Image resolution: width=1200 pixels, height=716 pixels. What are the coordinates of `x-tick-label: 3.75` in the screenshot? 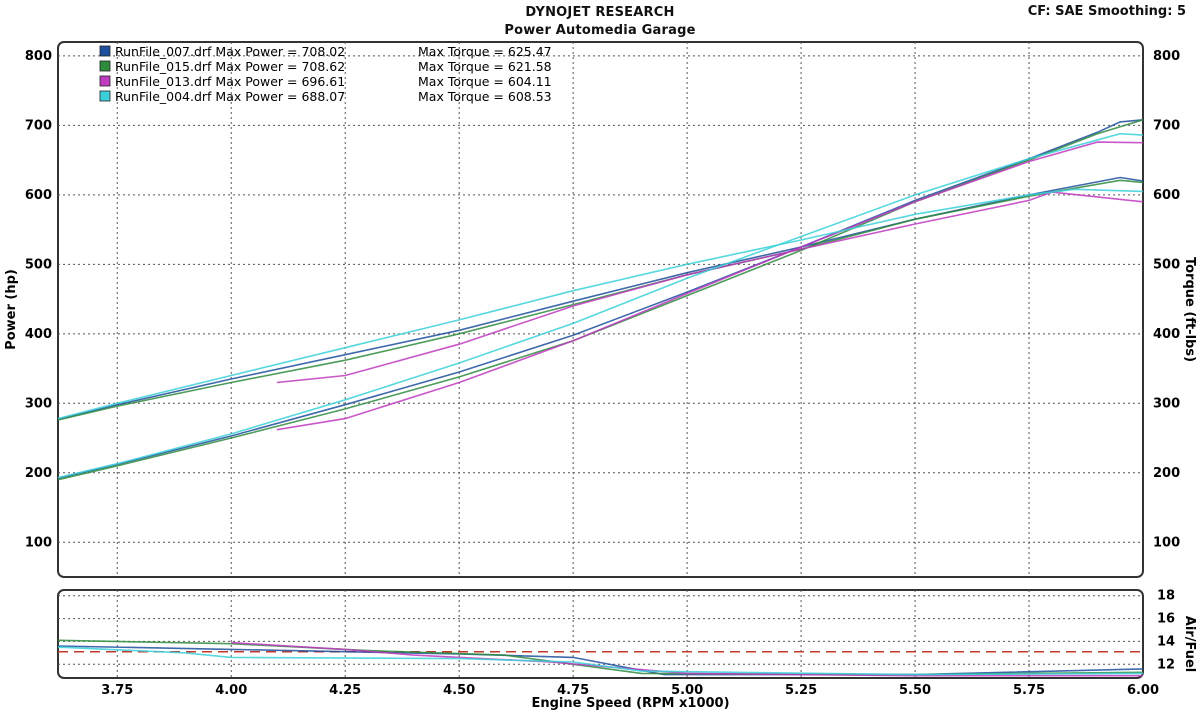 It's located at (117, 690).